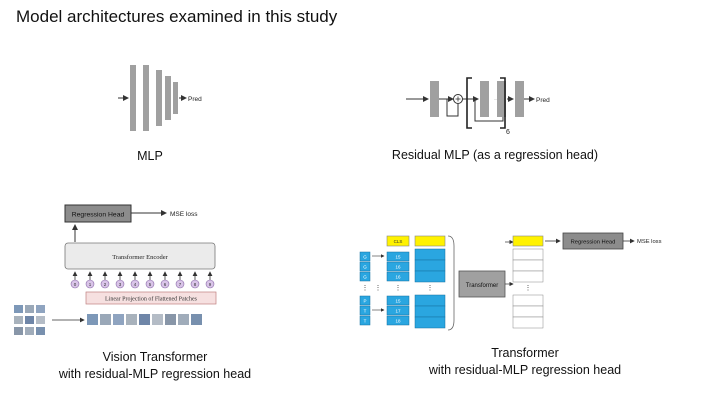  I want to click on repeat-bracket-left, so click(469, 103).